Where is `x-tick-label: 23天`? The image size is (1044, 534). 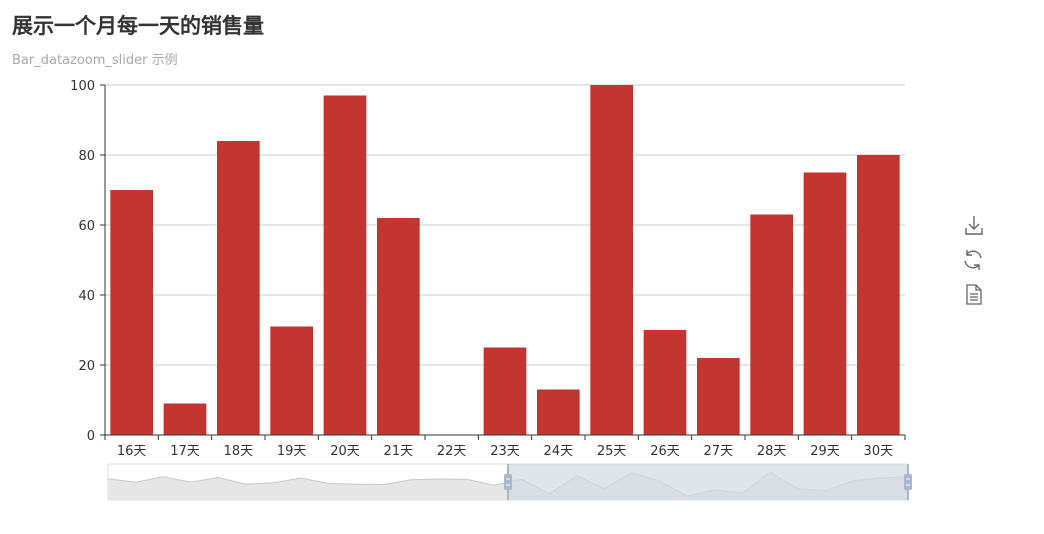 x-tick-label: 23天 is located at coordinates (505, 451).